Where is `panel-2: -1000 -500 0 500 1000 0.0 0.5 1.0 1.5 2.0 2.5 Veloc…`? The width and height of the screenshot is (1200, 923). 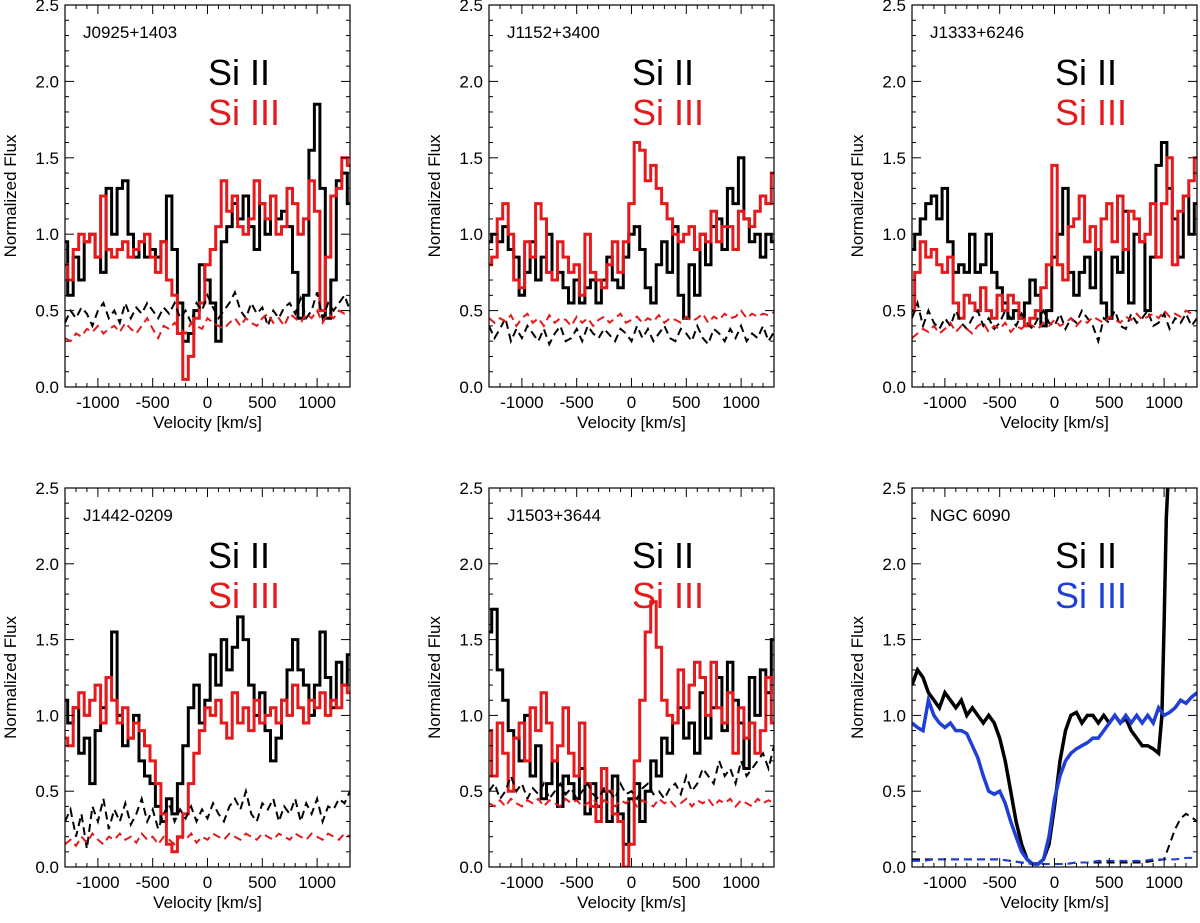 panel-2: -1000 -500 0 500 1000 0.0 0.5 1.0 1.5 2.0 2.5 Veloc… is located at coordinates (600, 216).